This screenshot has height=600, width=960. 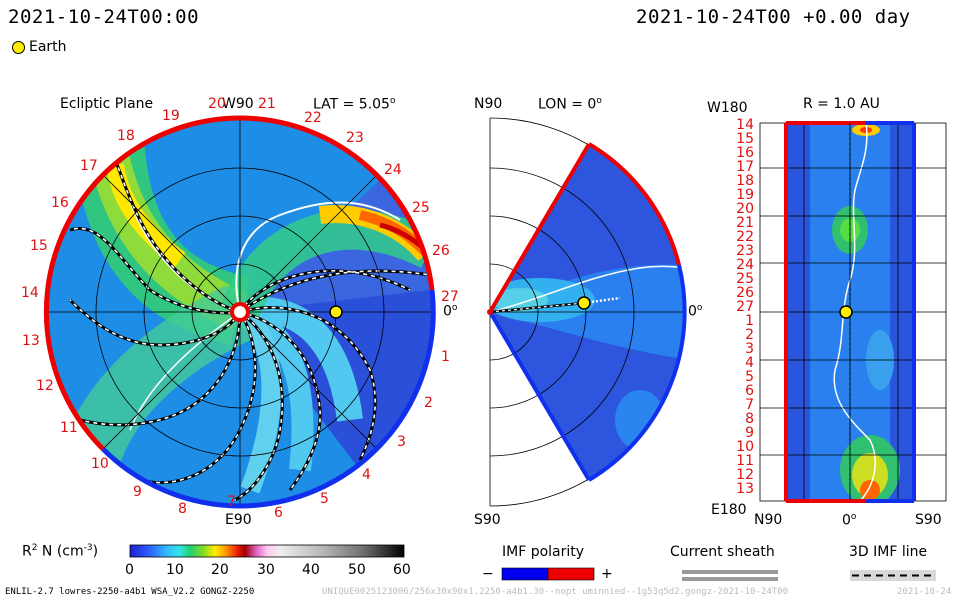 What do you see at coordinates (450, 311) in the screenshot?
I see `ecliptic-right-label: 0o` at bounding box center [450, 311].